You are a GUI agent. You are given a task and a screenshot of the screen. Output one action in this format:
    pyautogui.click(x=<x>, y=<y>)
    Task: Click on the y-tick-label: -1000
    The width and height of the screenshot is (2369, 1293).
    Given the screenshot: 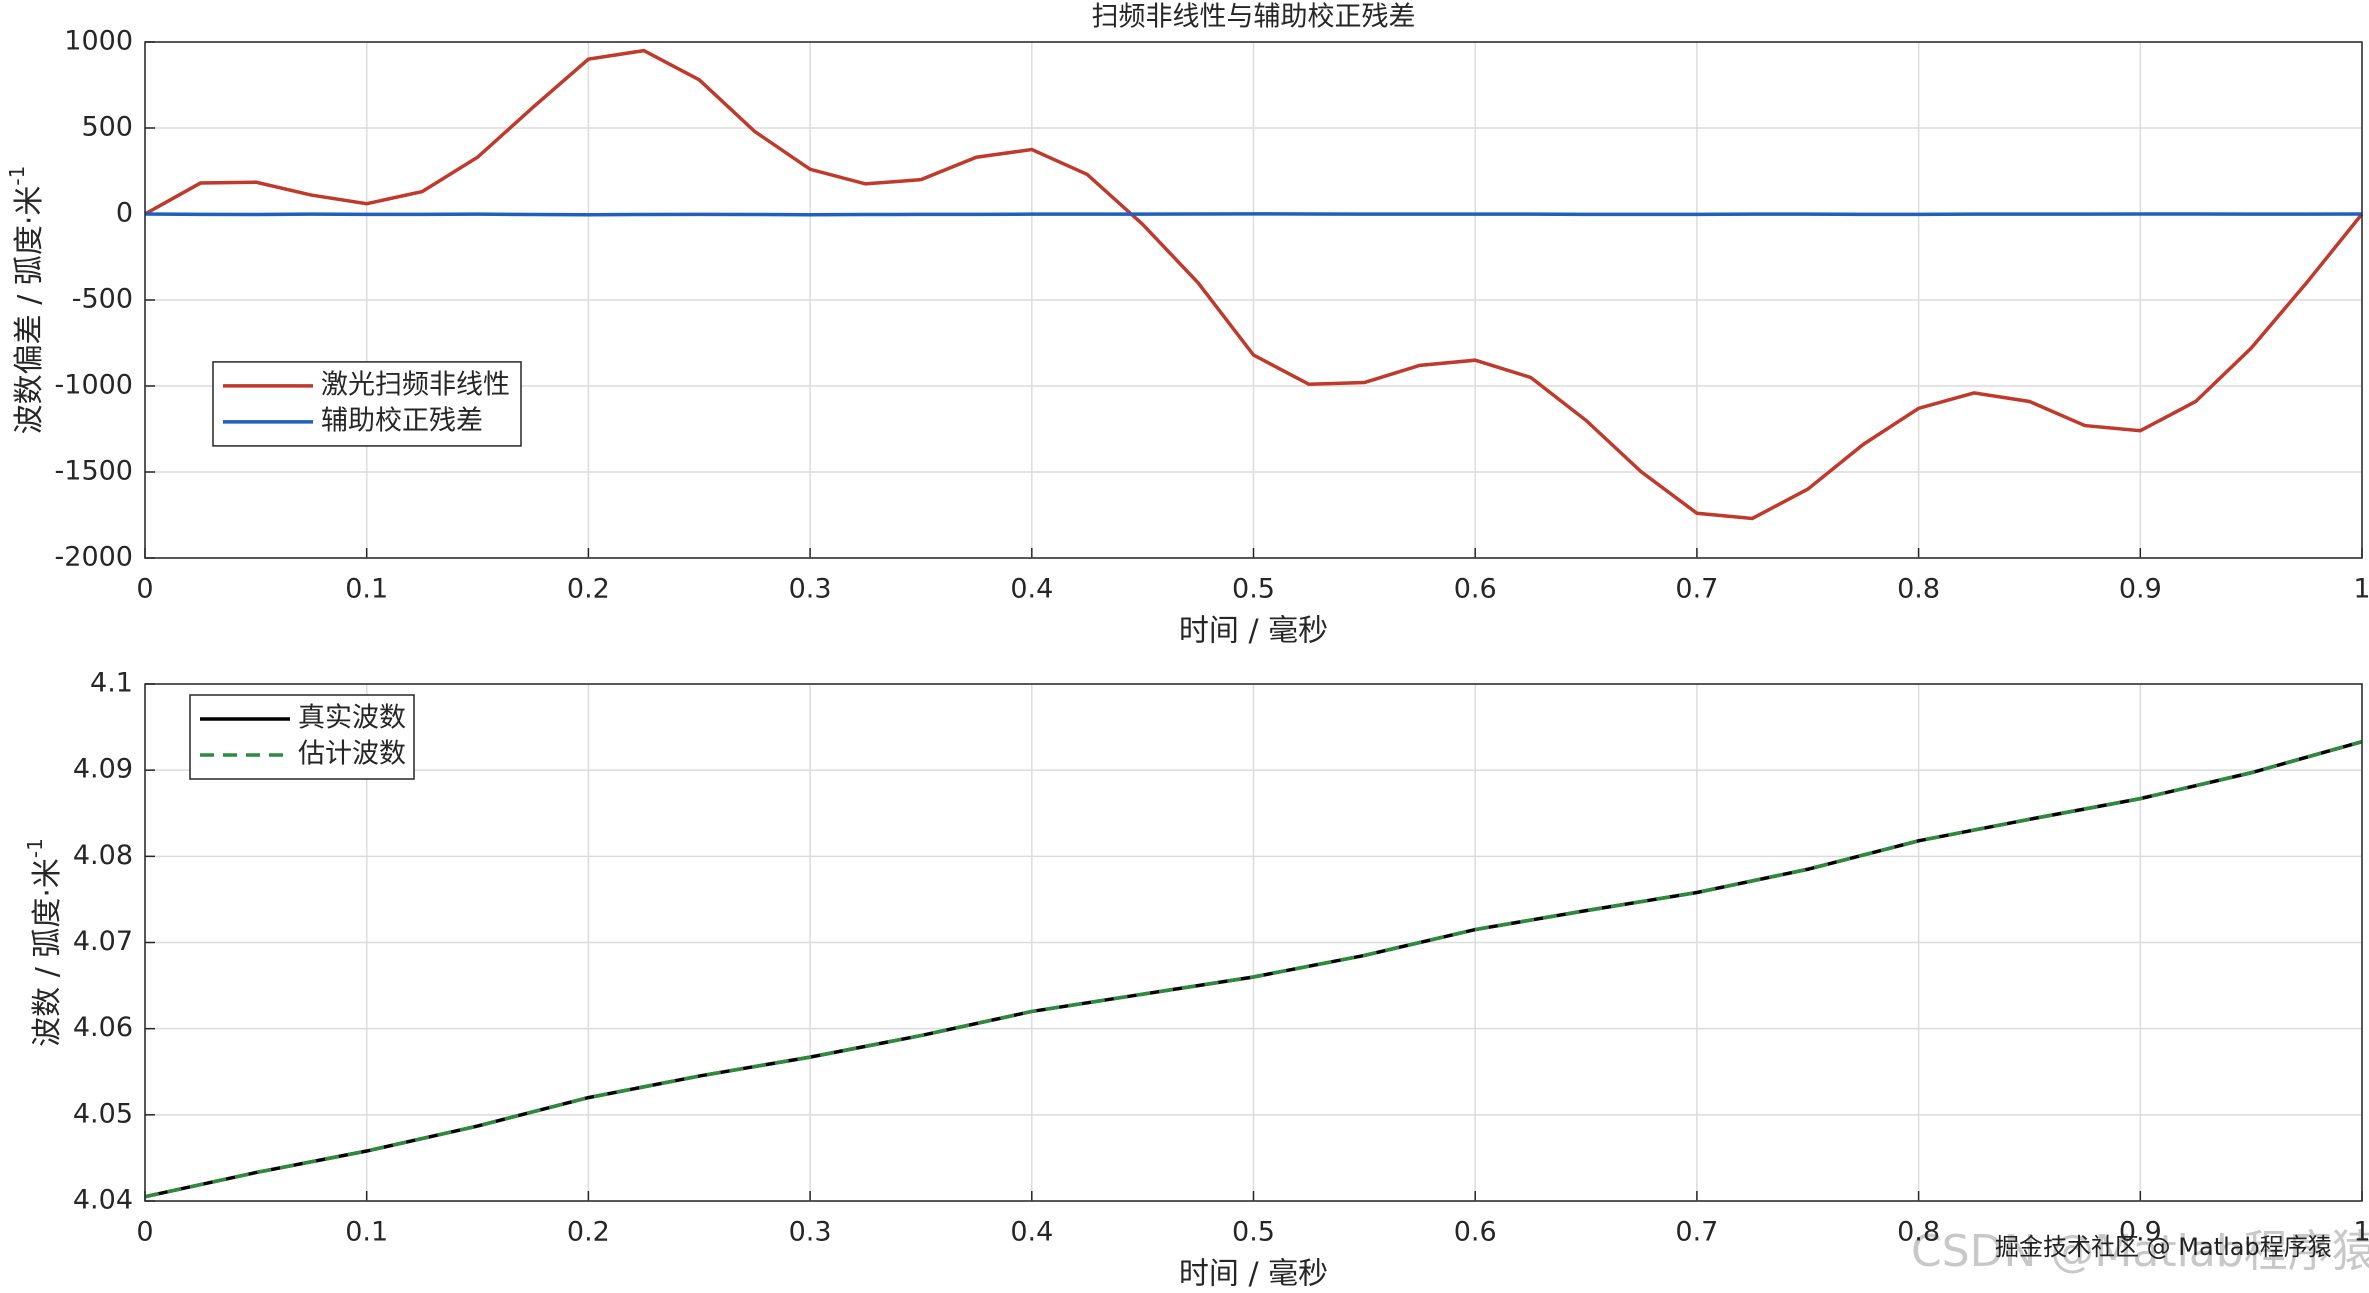 What is the action you would take?
    pyautogui.click(x=94, y=385)
    